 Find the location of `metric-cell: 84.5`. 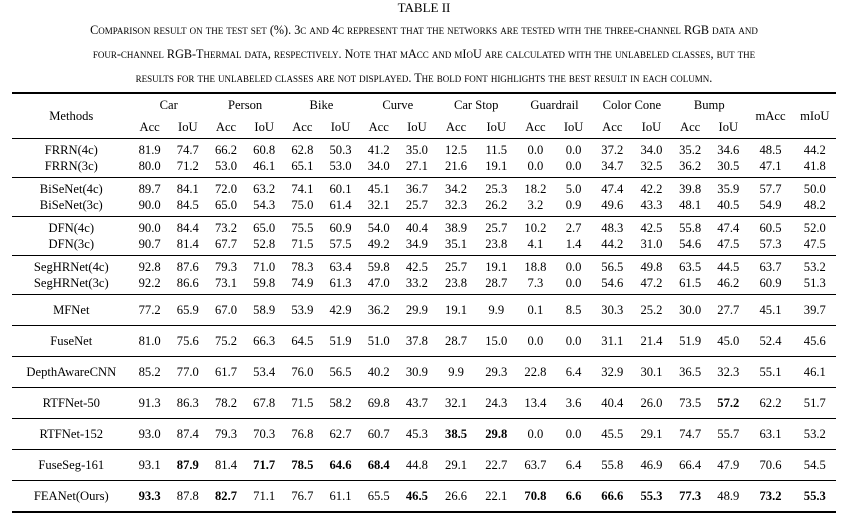

metric-cell: 84.5 is located at coordinates (187, 205).